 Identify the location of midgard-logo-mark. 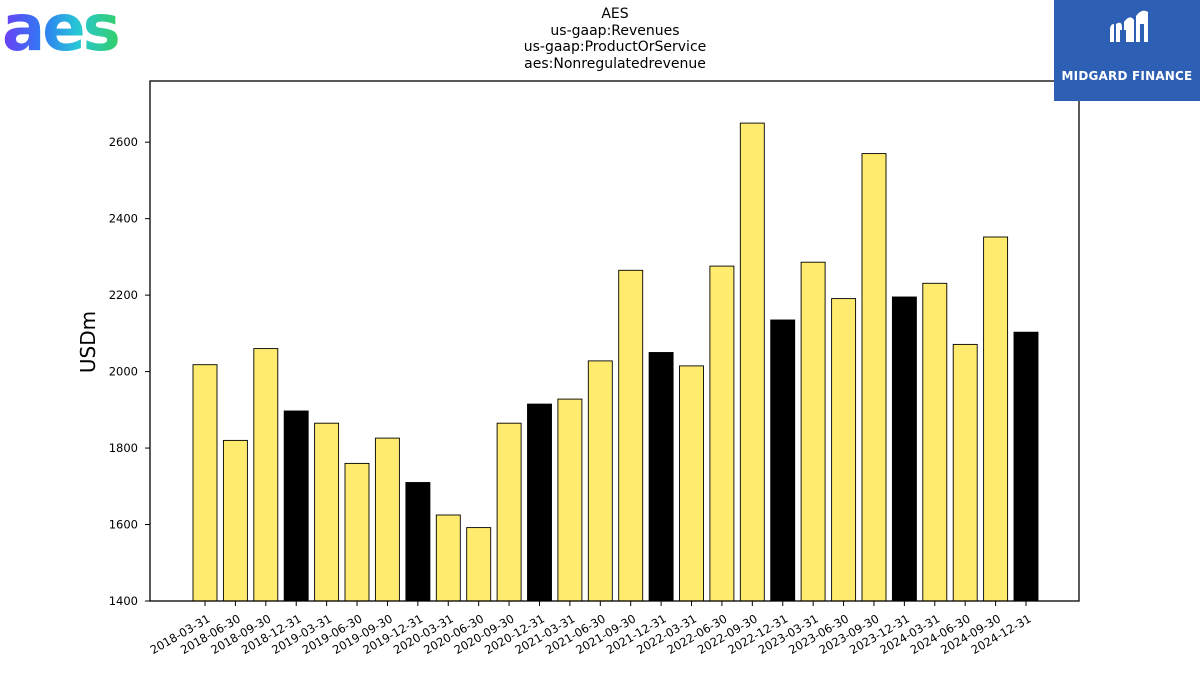
(1129, 31).